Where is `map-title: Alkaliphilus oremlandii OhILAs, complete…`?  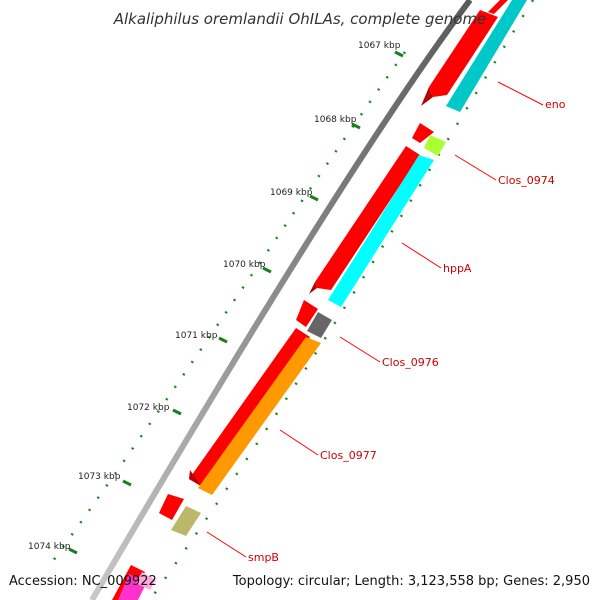
map-title: Alkaliphilus oremlandii OhILAs, complete… is located at coordinates (300, 19).